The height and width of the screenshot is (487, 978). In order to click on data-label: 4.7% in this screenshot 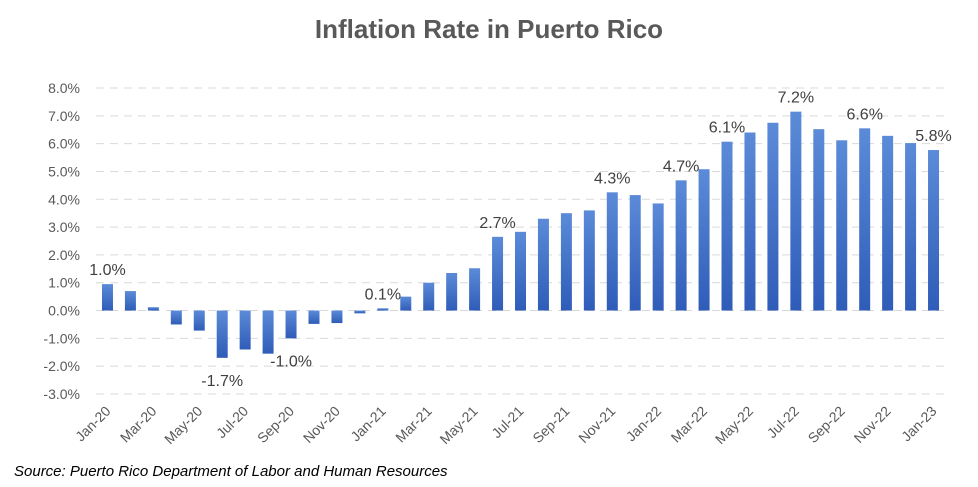, I will do `click(681, 166)`.